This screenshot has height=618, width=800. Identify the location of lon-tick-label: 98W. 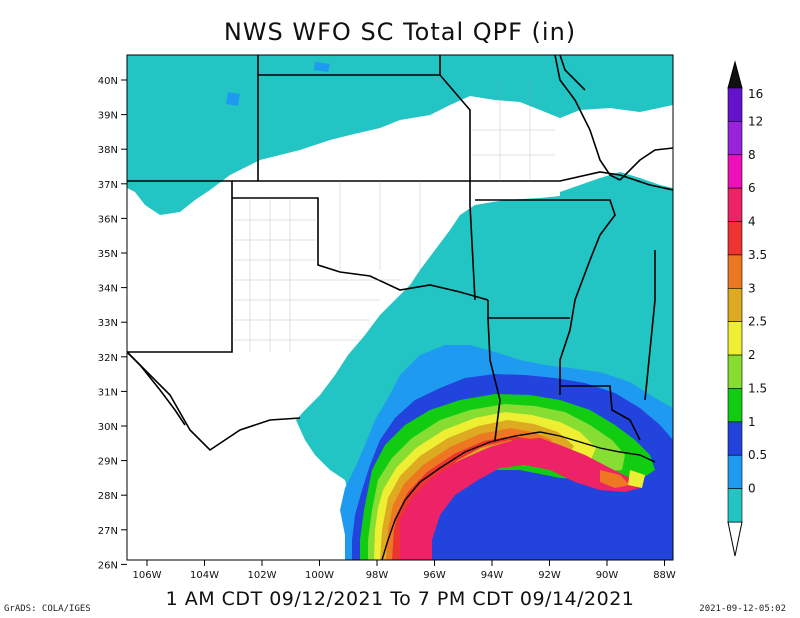
(377, 575).